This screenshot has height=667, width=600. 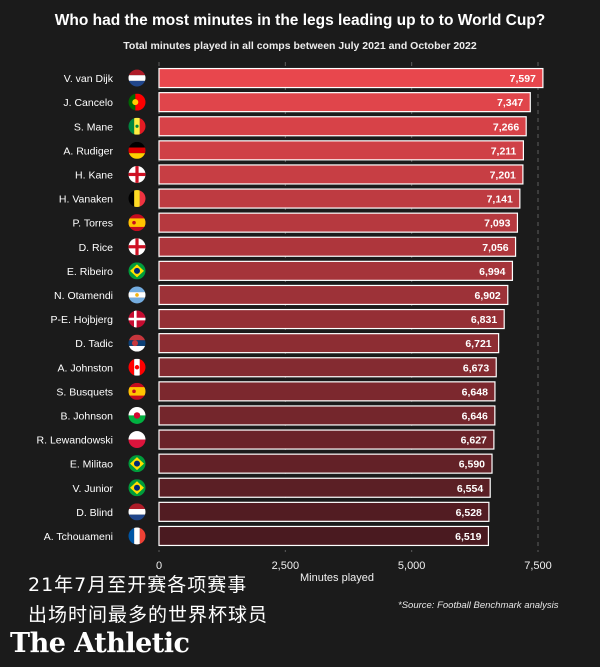 I want to click on bar-value-label: 6,519, so click(x=468, y=537).